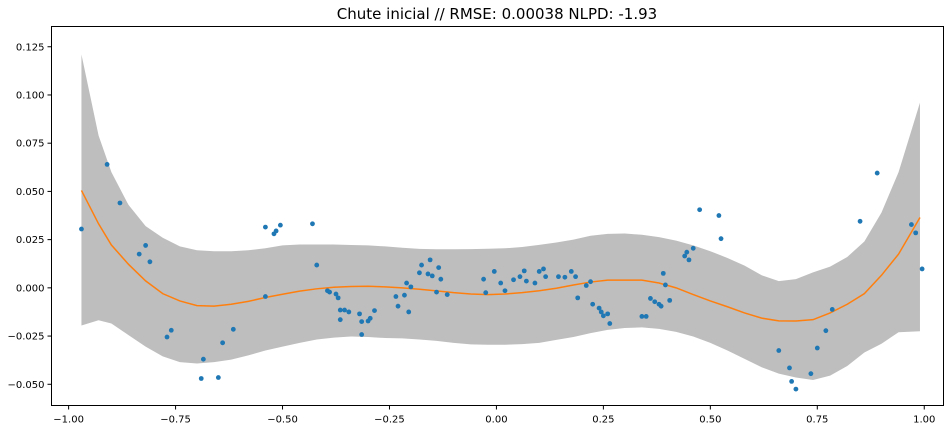 The height and width of the screenshot is (429, 951). I want to click on x-tick-label: −0.25, so click(389, 420).